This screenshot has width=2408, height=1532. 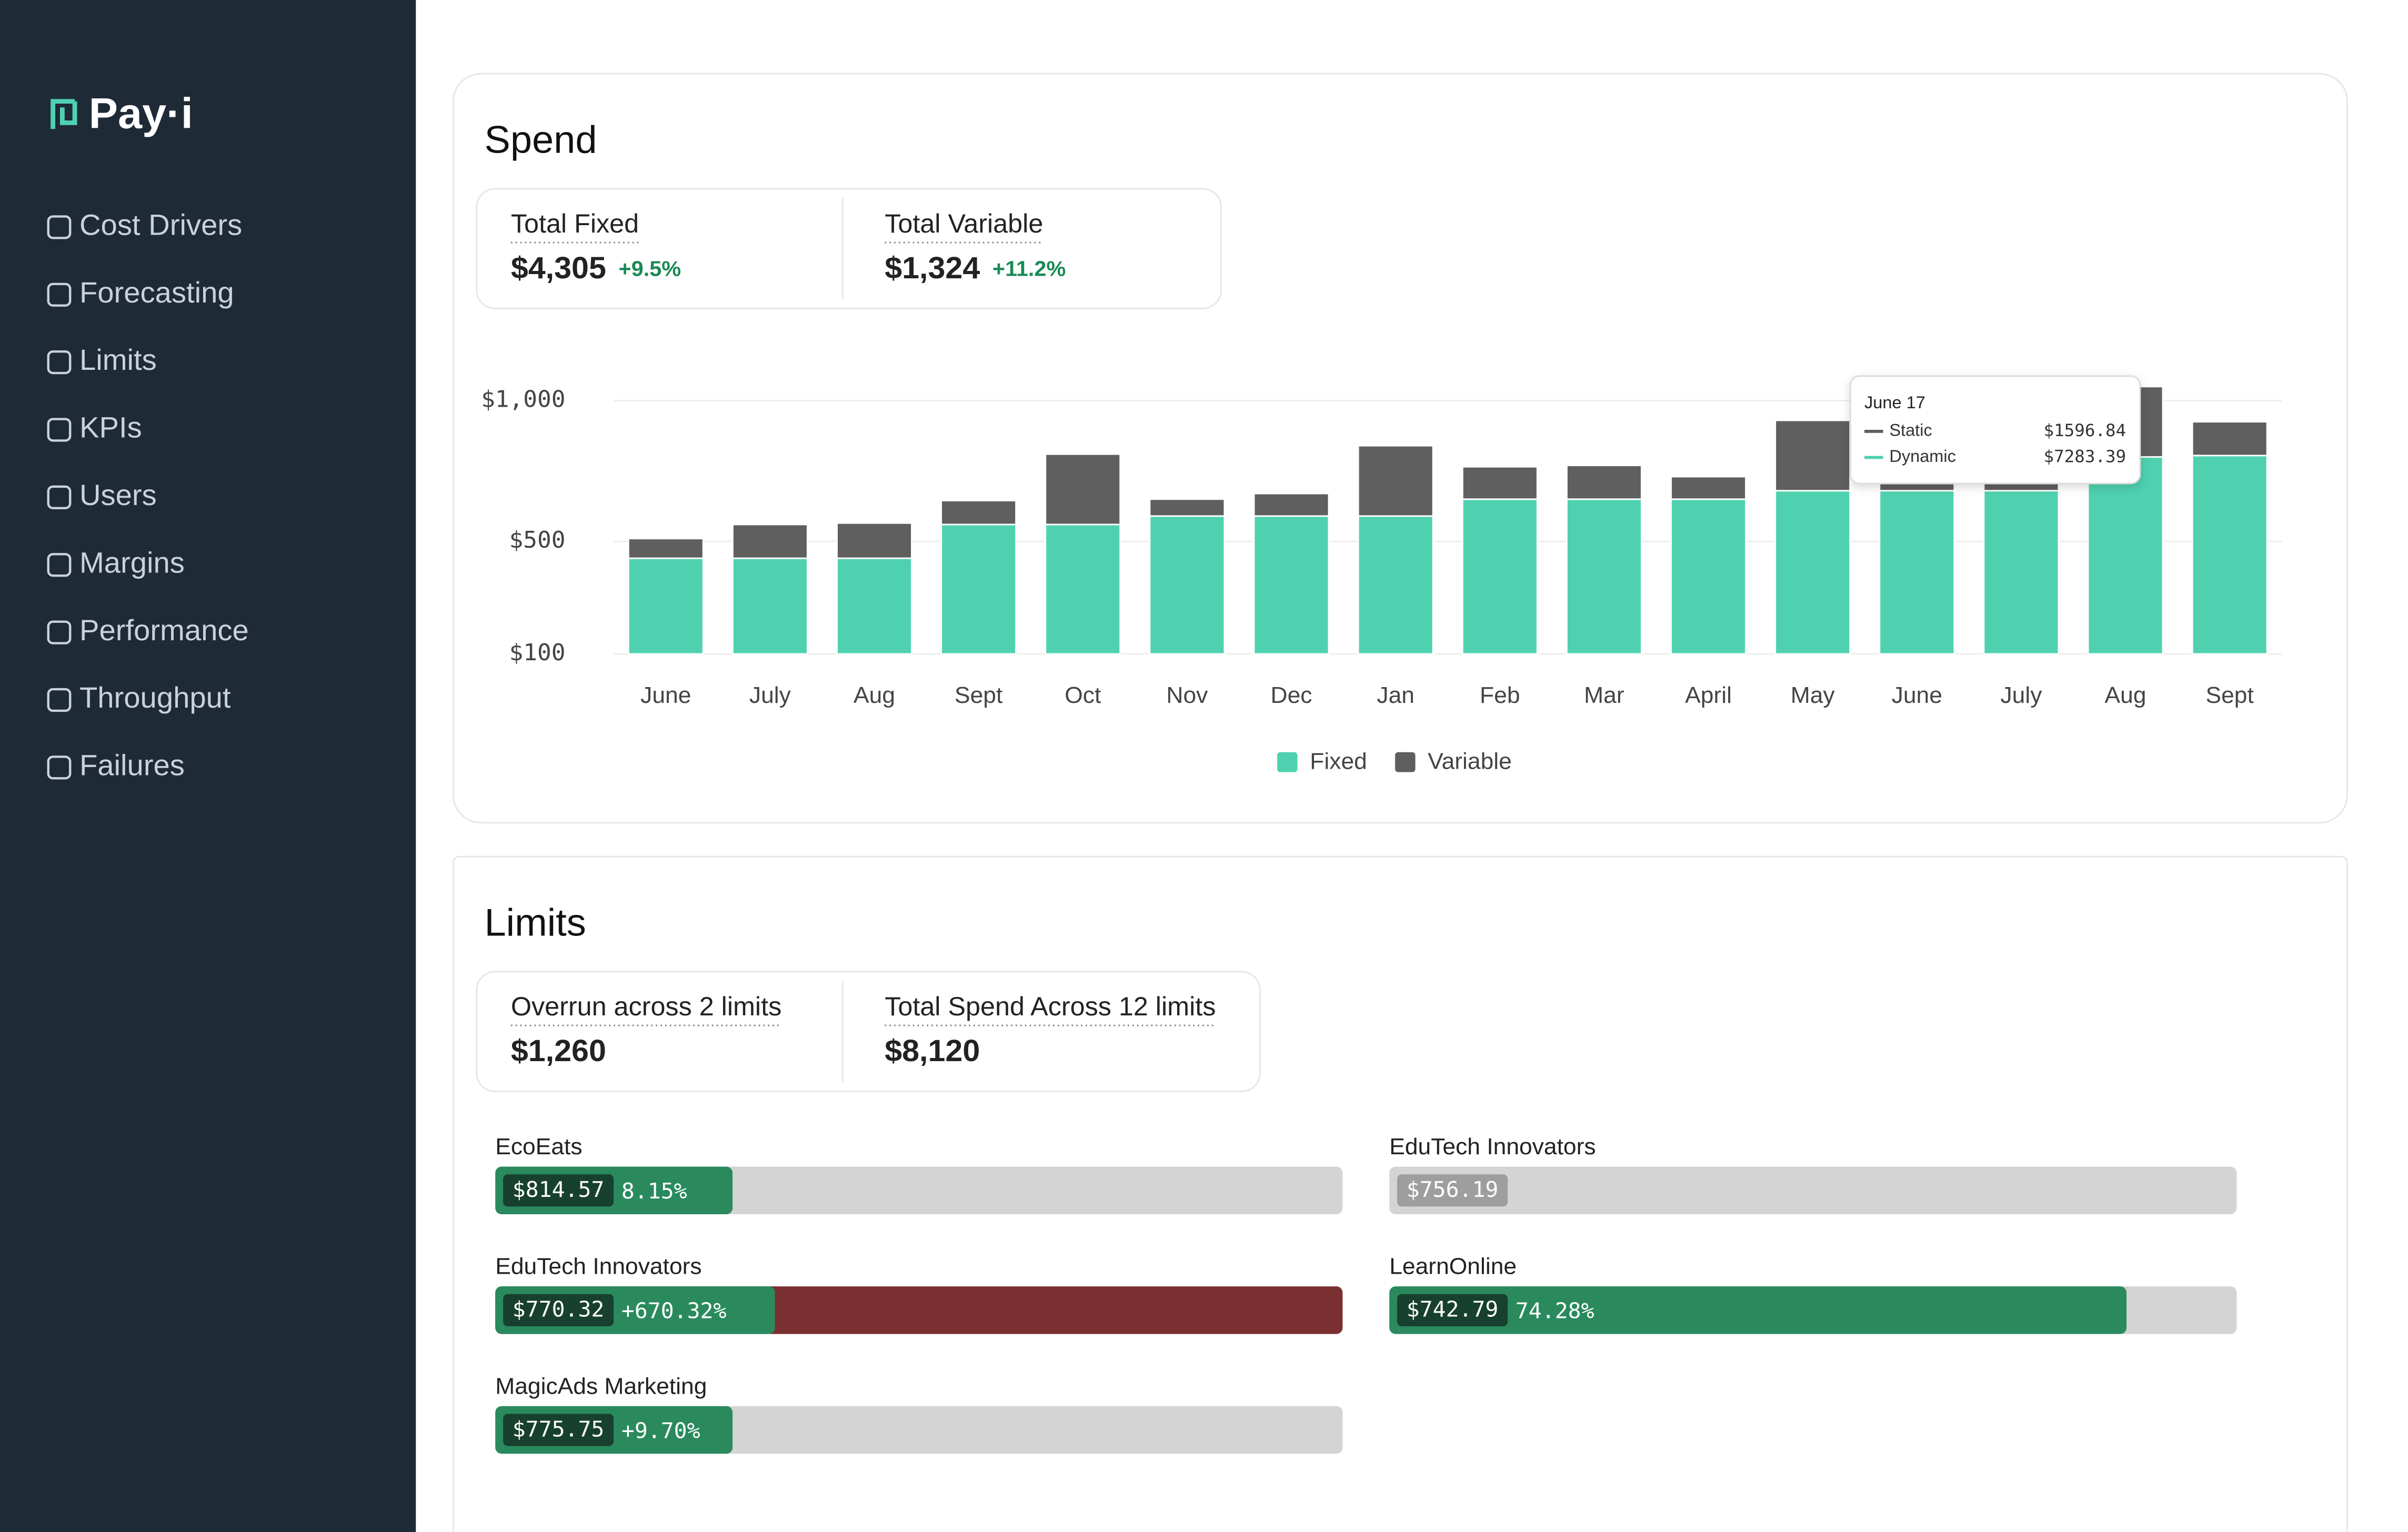 I want to click on limit-amount: $814.57, so click(x=559, y=1189).